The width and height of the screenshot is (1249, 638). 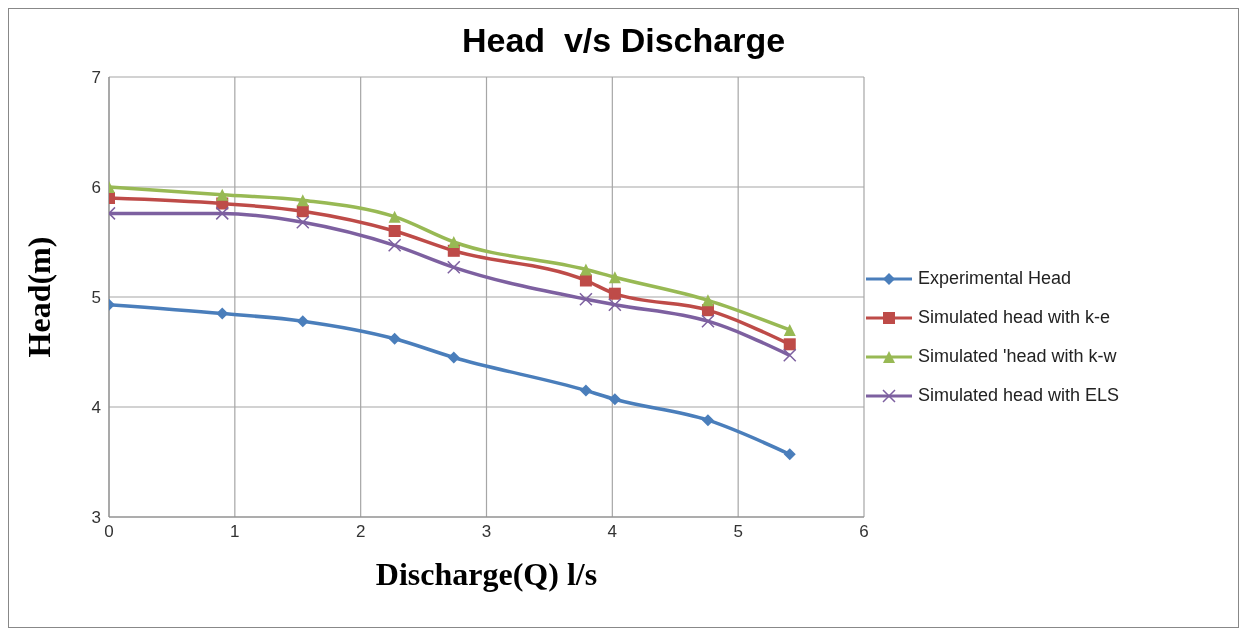 I want to click on x-tick-label: 1, so click(x=235, y=532).